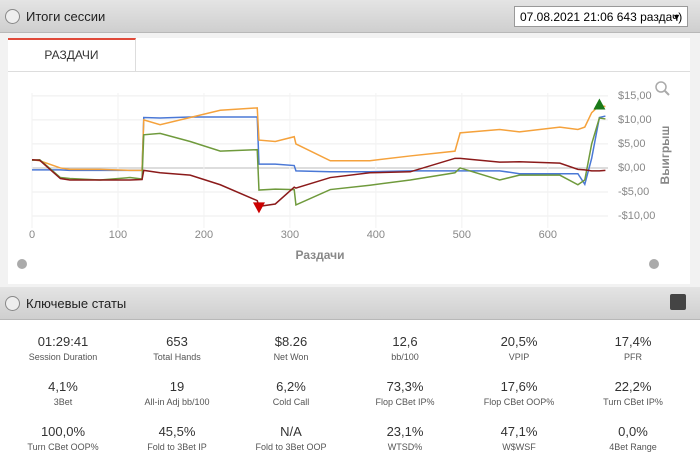  Describe the element at coordinates (519, 431) in the screenshot. I see `stat-value: 47,1%` at that location.